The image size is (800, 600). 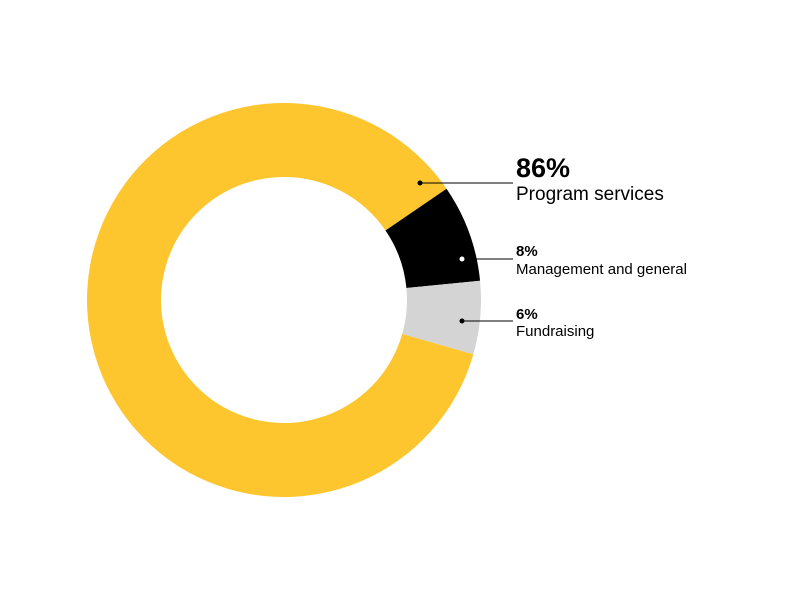 What do you see at coordinates (527, 251) in the screenshot?
I see `value-label: 8%` at bounding box center [527, 251].